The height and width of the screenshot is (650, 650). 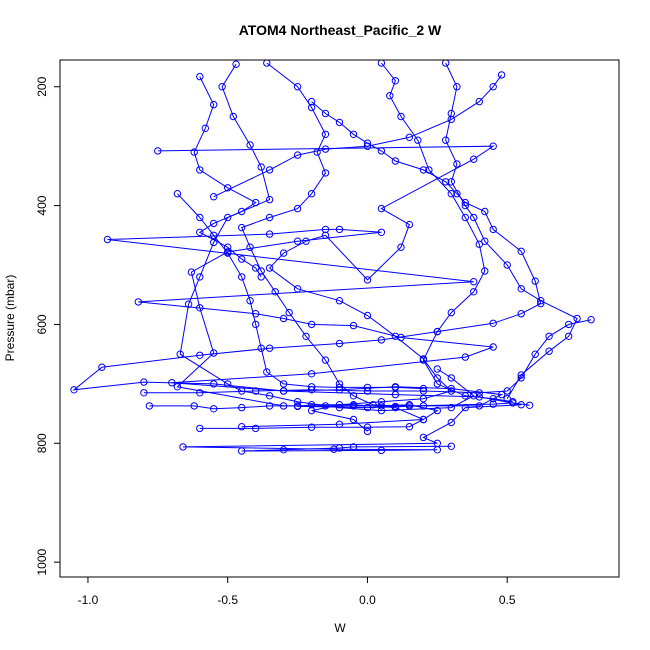 What do you see at coordinates (42, 443) in the screenshot?
I see `y-tick-label: 800` at bounding box center [42, 443].